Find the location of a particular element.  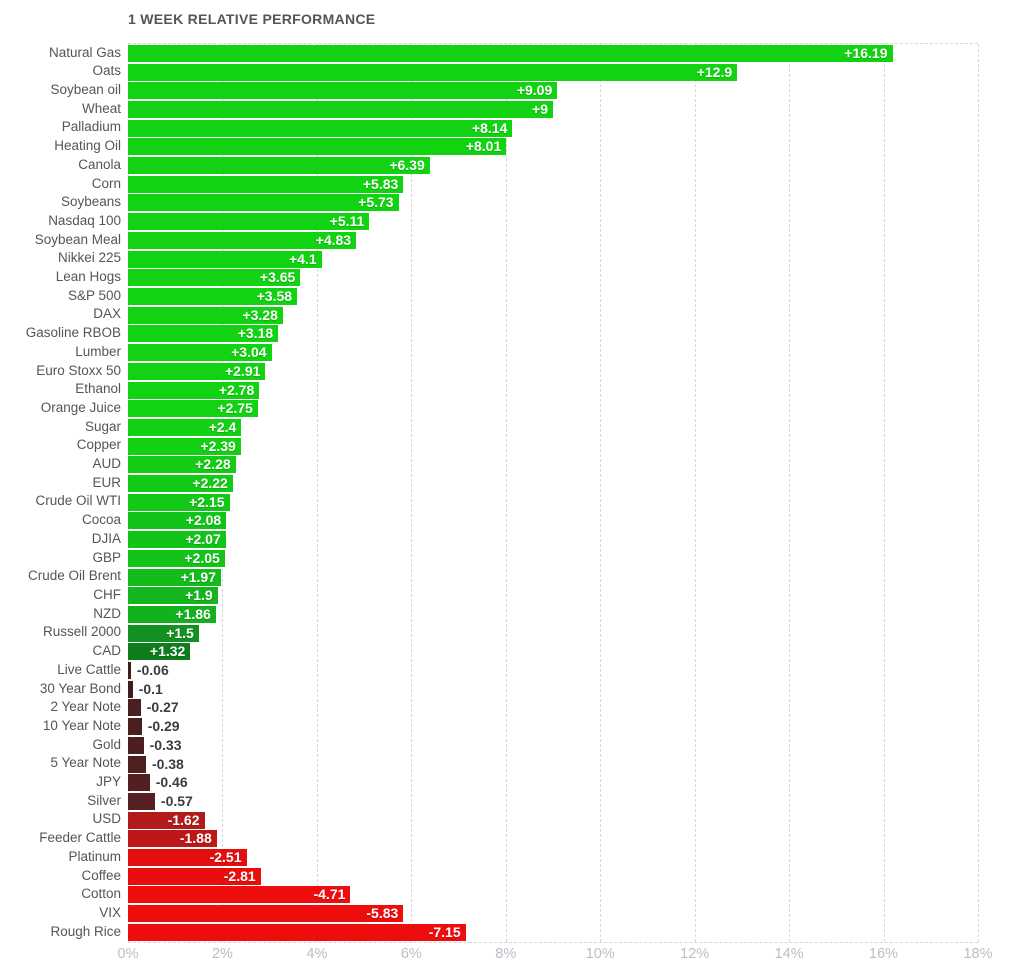

chart-row-lumber: +3.04 is located at coordinates (553, 352).